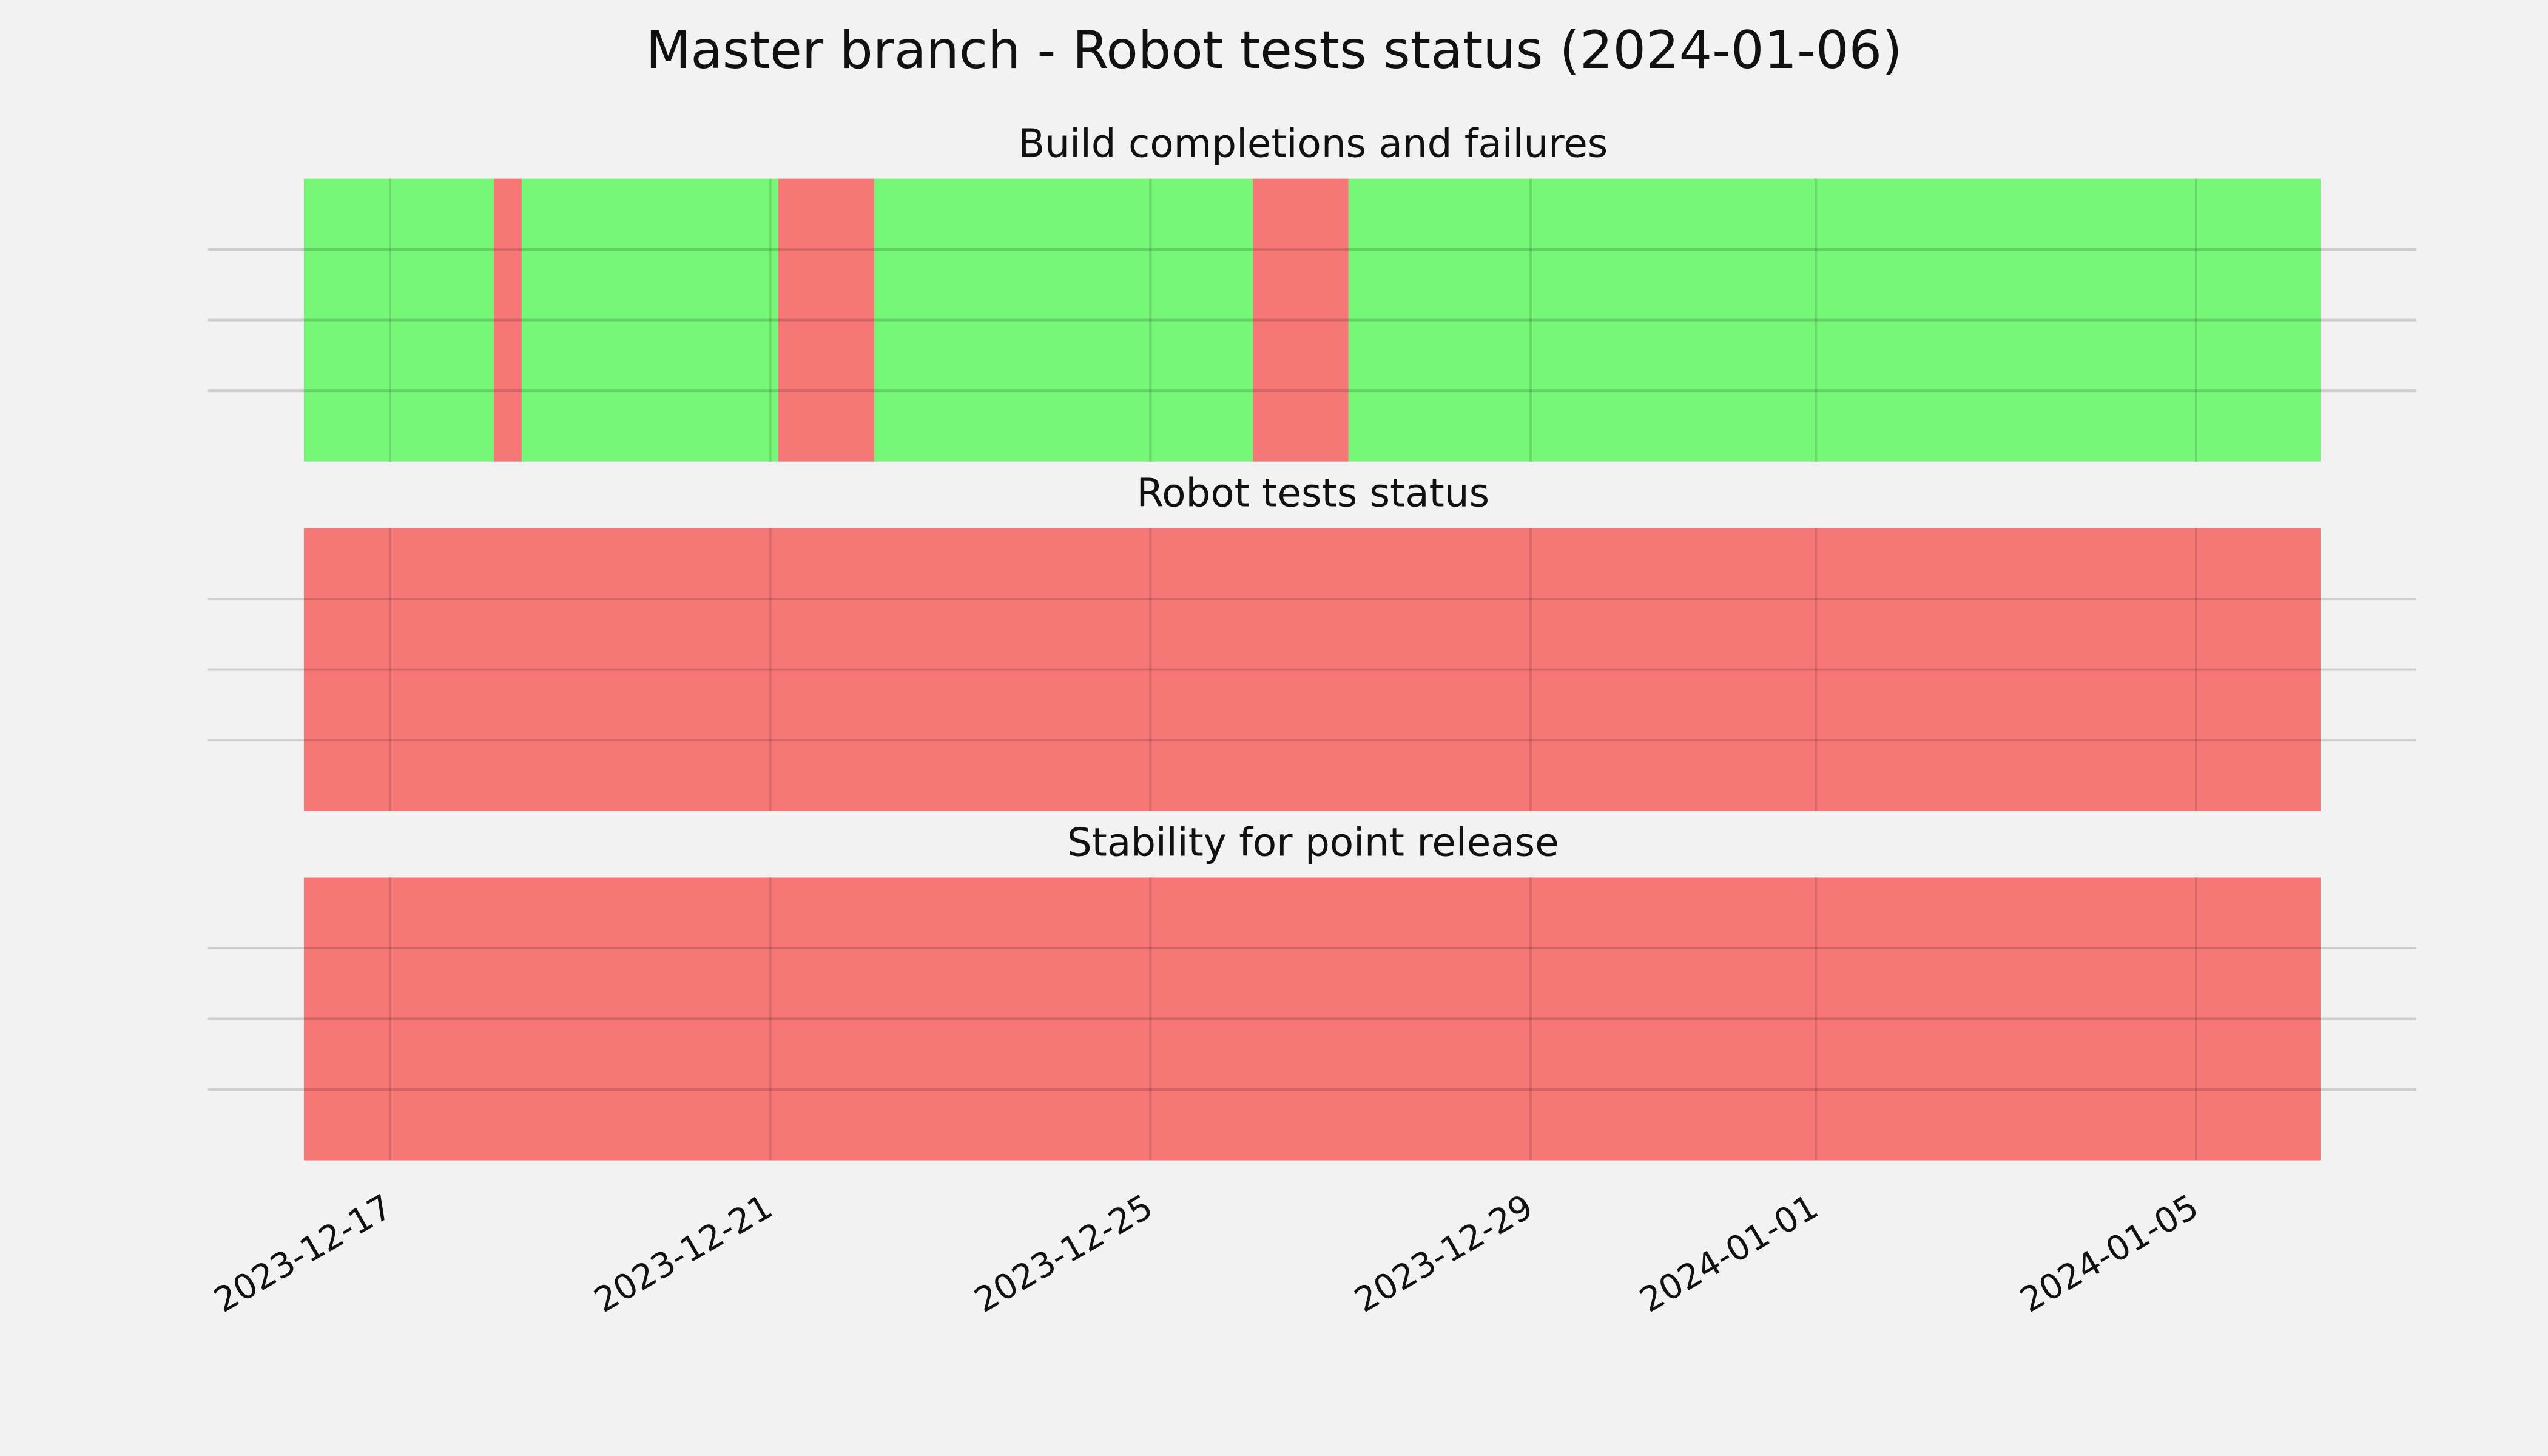  What do you see at coordinates (1312, 493) in the screenshot?
I see `panel-title: Robot tests status` at bounding box center [1312, 493].